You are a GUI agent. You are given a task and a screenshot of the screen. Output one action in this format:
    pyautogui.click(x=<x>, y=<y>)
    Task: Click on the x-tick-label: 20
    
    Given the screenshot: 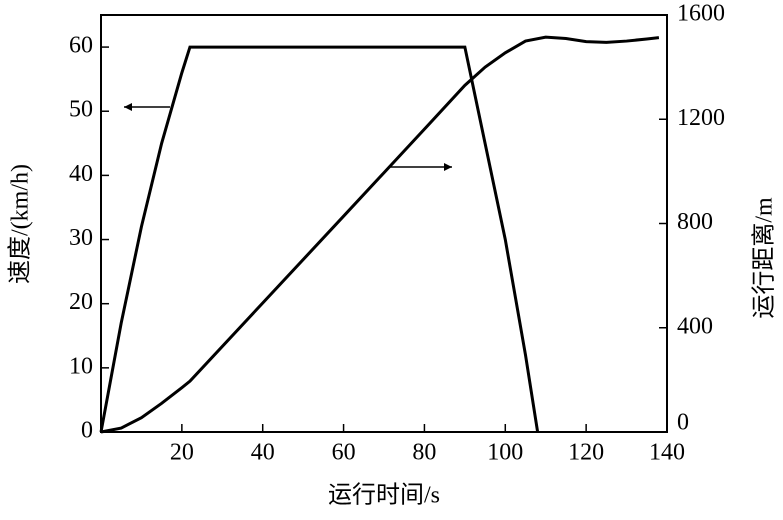 What is the action you would take?
    pyautogui.click(x=182, y=453)
    